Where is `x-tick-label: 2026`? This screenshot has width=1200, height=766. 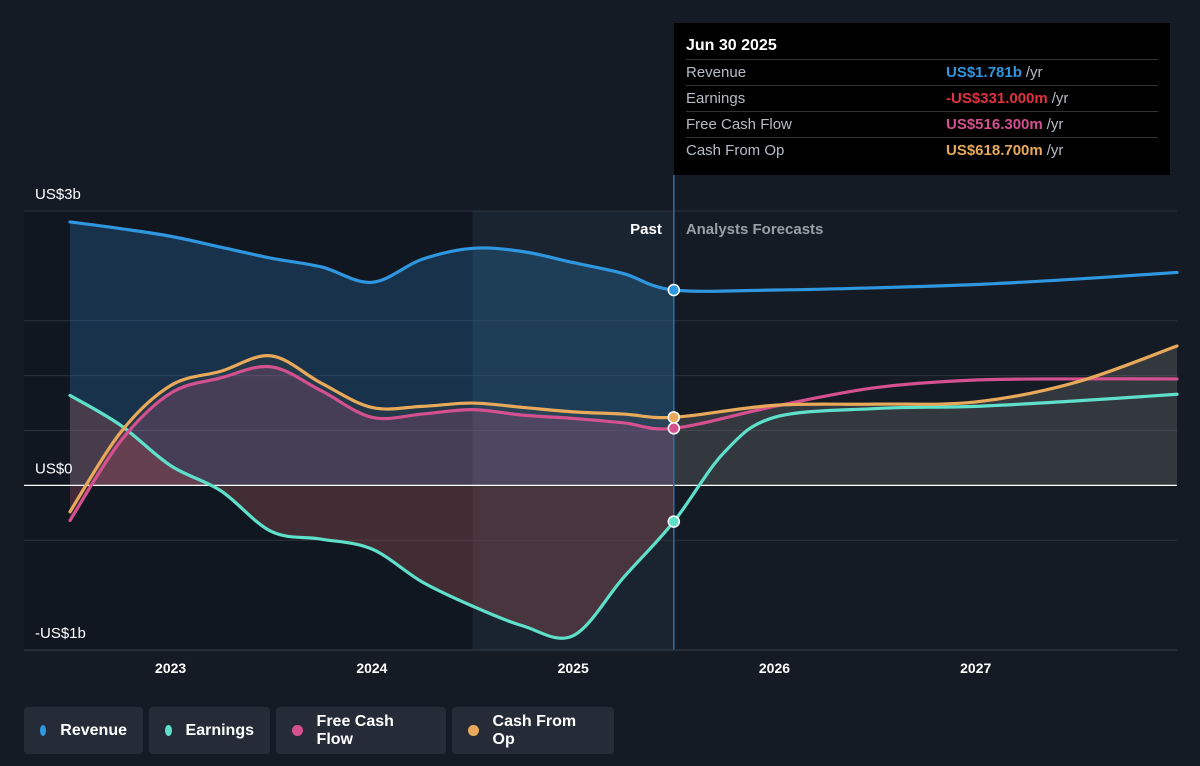
x-tick-label: 2026 is located at coordinates (774, 668).